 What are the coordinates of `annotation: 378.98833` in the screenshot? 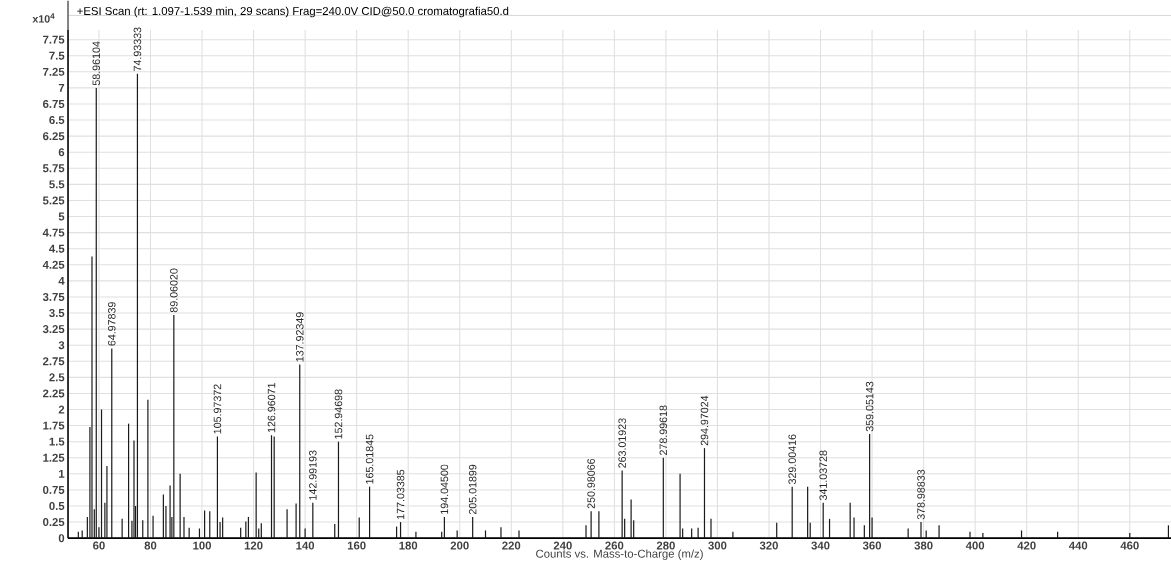 It's located at (921, 494).